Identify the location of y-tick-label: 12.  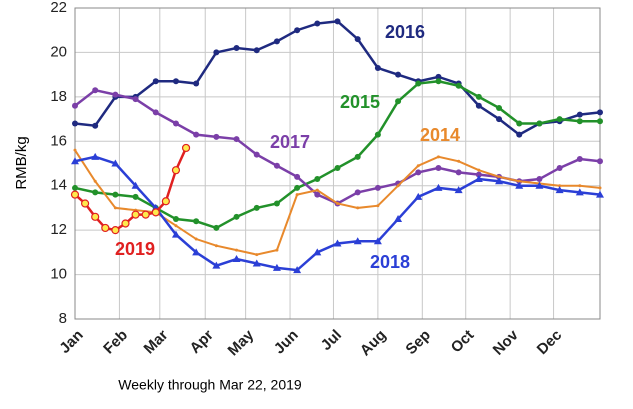
(58, 229).